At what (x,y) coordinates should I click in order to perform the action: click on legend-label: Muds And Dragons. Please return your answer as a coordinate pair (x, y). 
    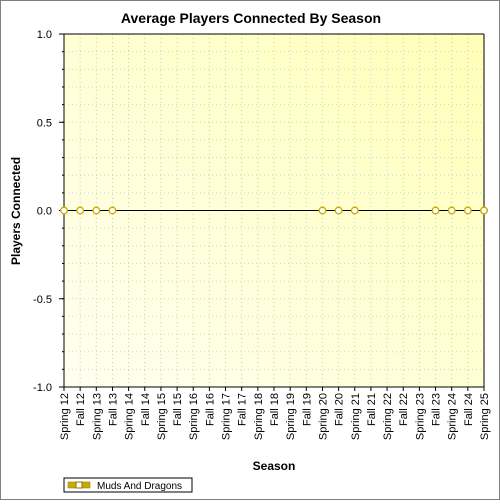
    Looking at the image, I should click on (139, 486).